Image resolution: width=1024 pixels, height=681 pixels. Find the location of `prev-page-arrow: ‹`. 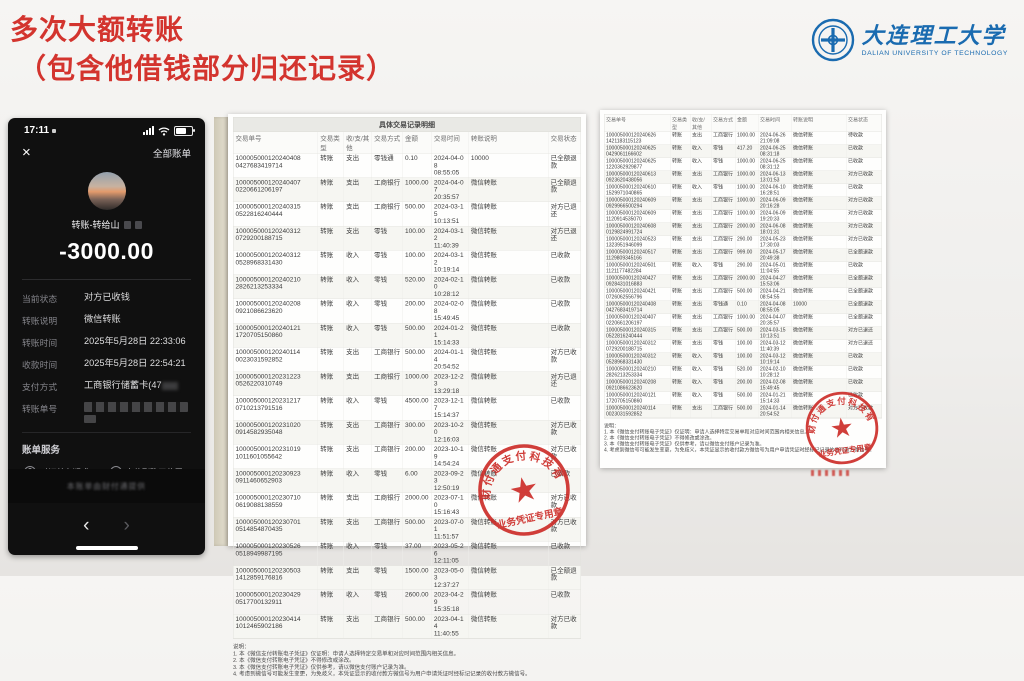

prev-page-arrow: ‹ is located at coordinates (86, 525).